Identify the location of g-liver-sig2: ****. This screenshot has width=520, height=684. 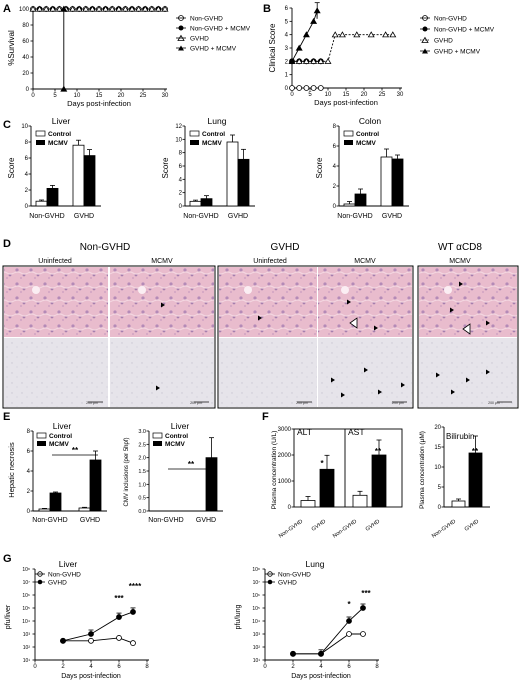
(135, 586).